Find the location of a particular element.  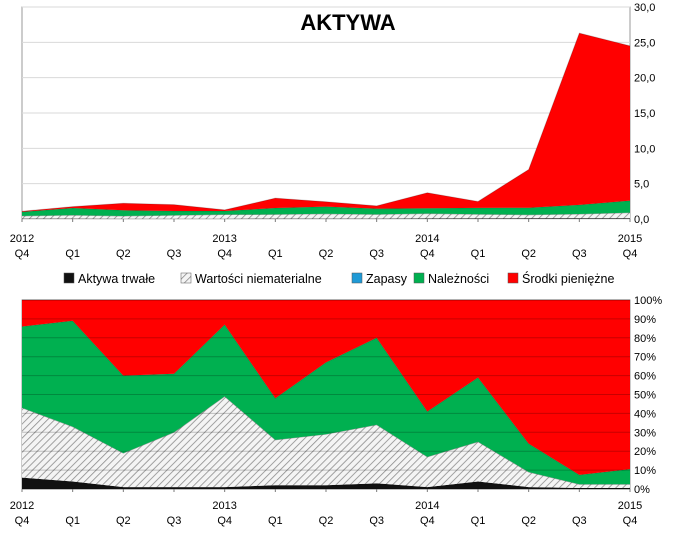

y-tick-label: 30% is located at coordinates (645, 433).